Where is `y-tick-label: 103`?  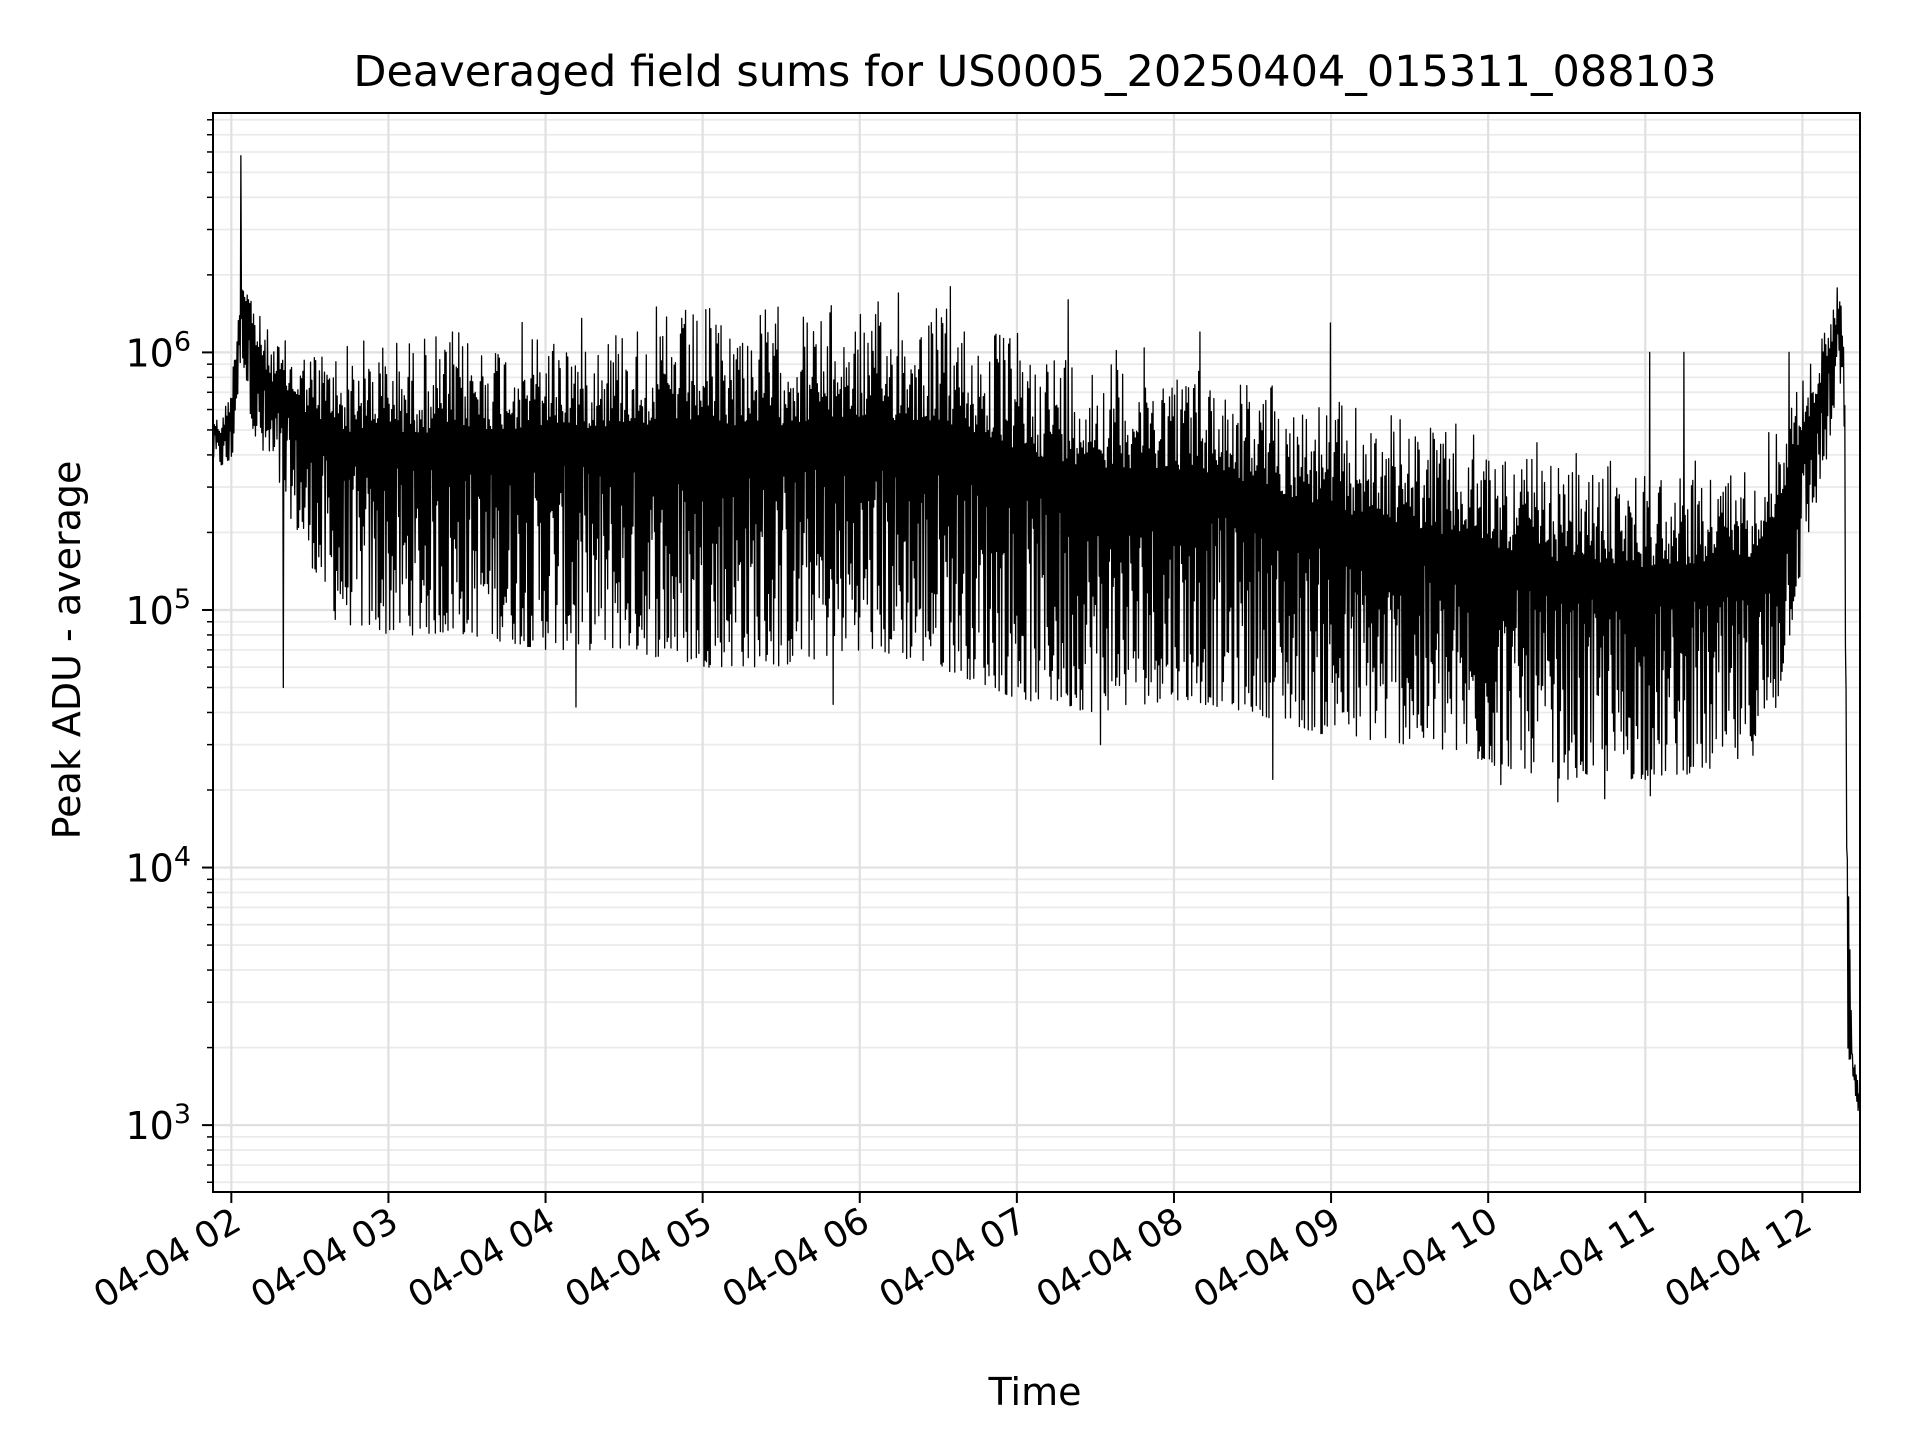 y-tick-label: 103 is located at coordinates (158, 1123).